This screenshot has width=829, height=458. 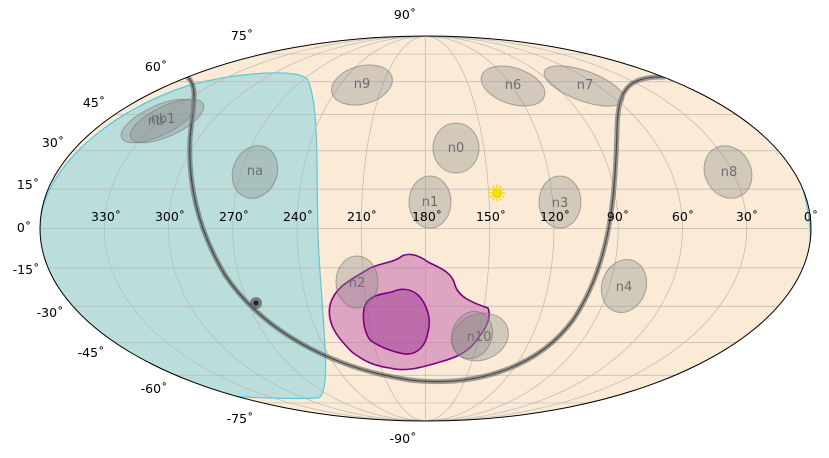 I want to click on lon-label-30: 30˚, so click(x=747, y=216).